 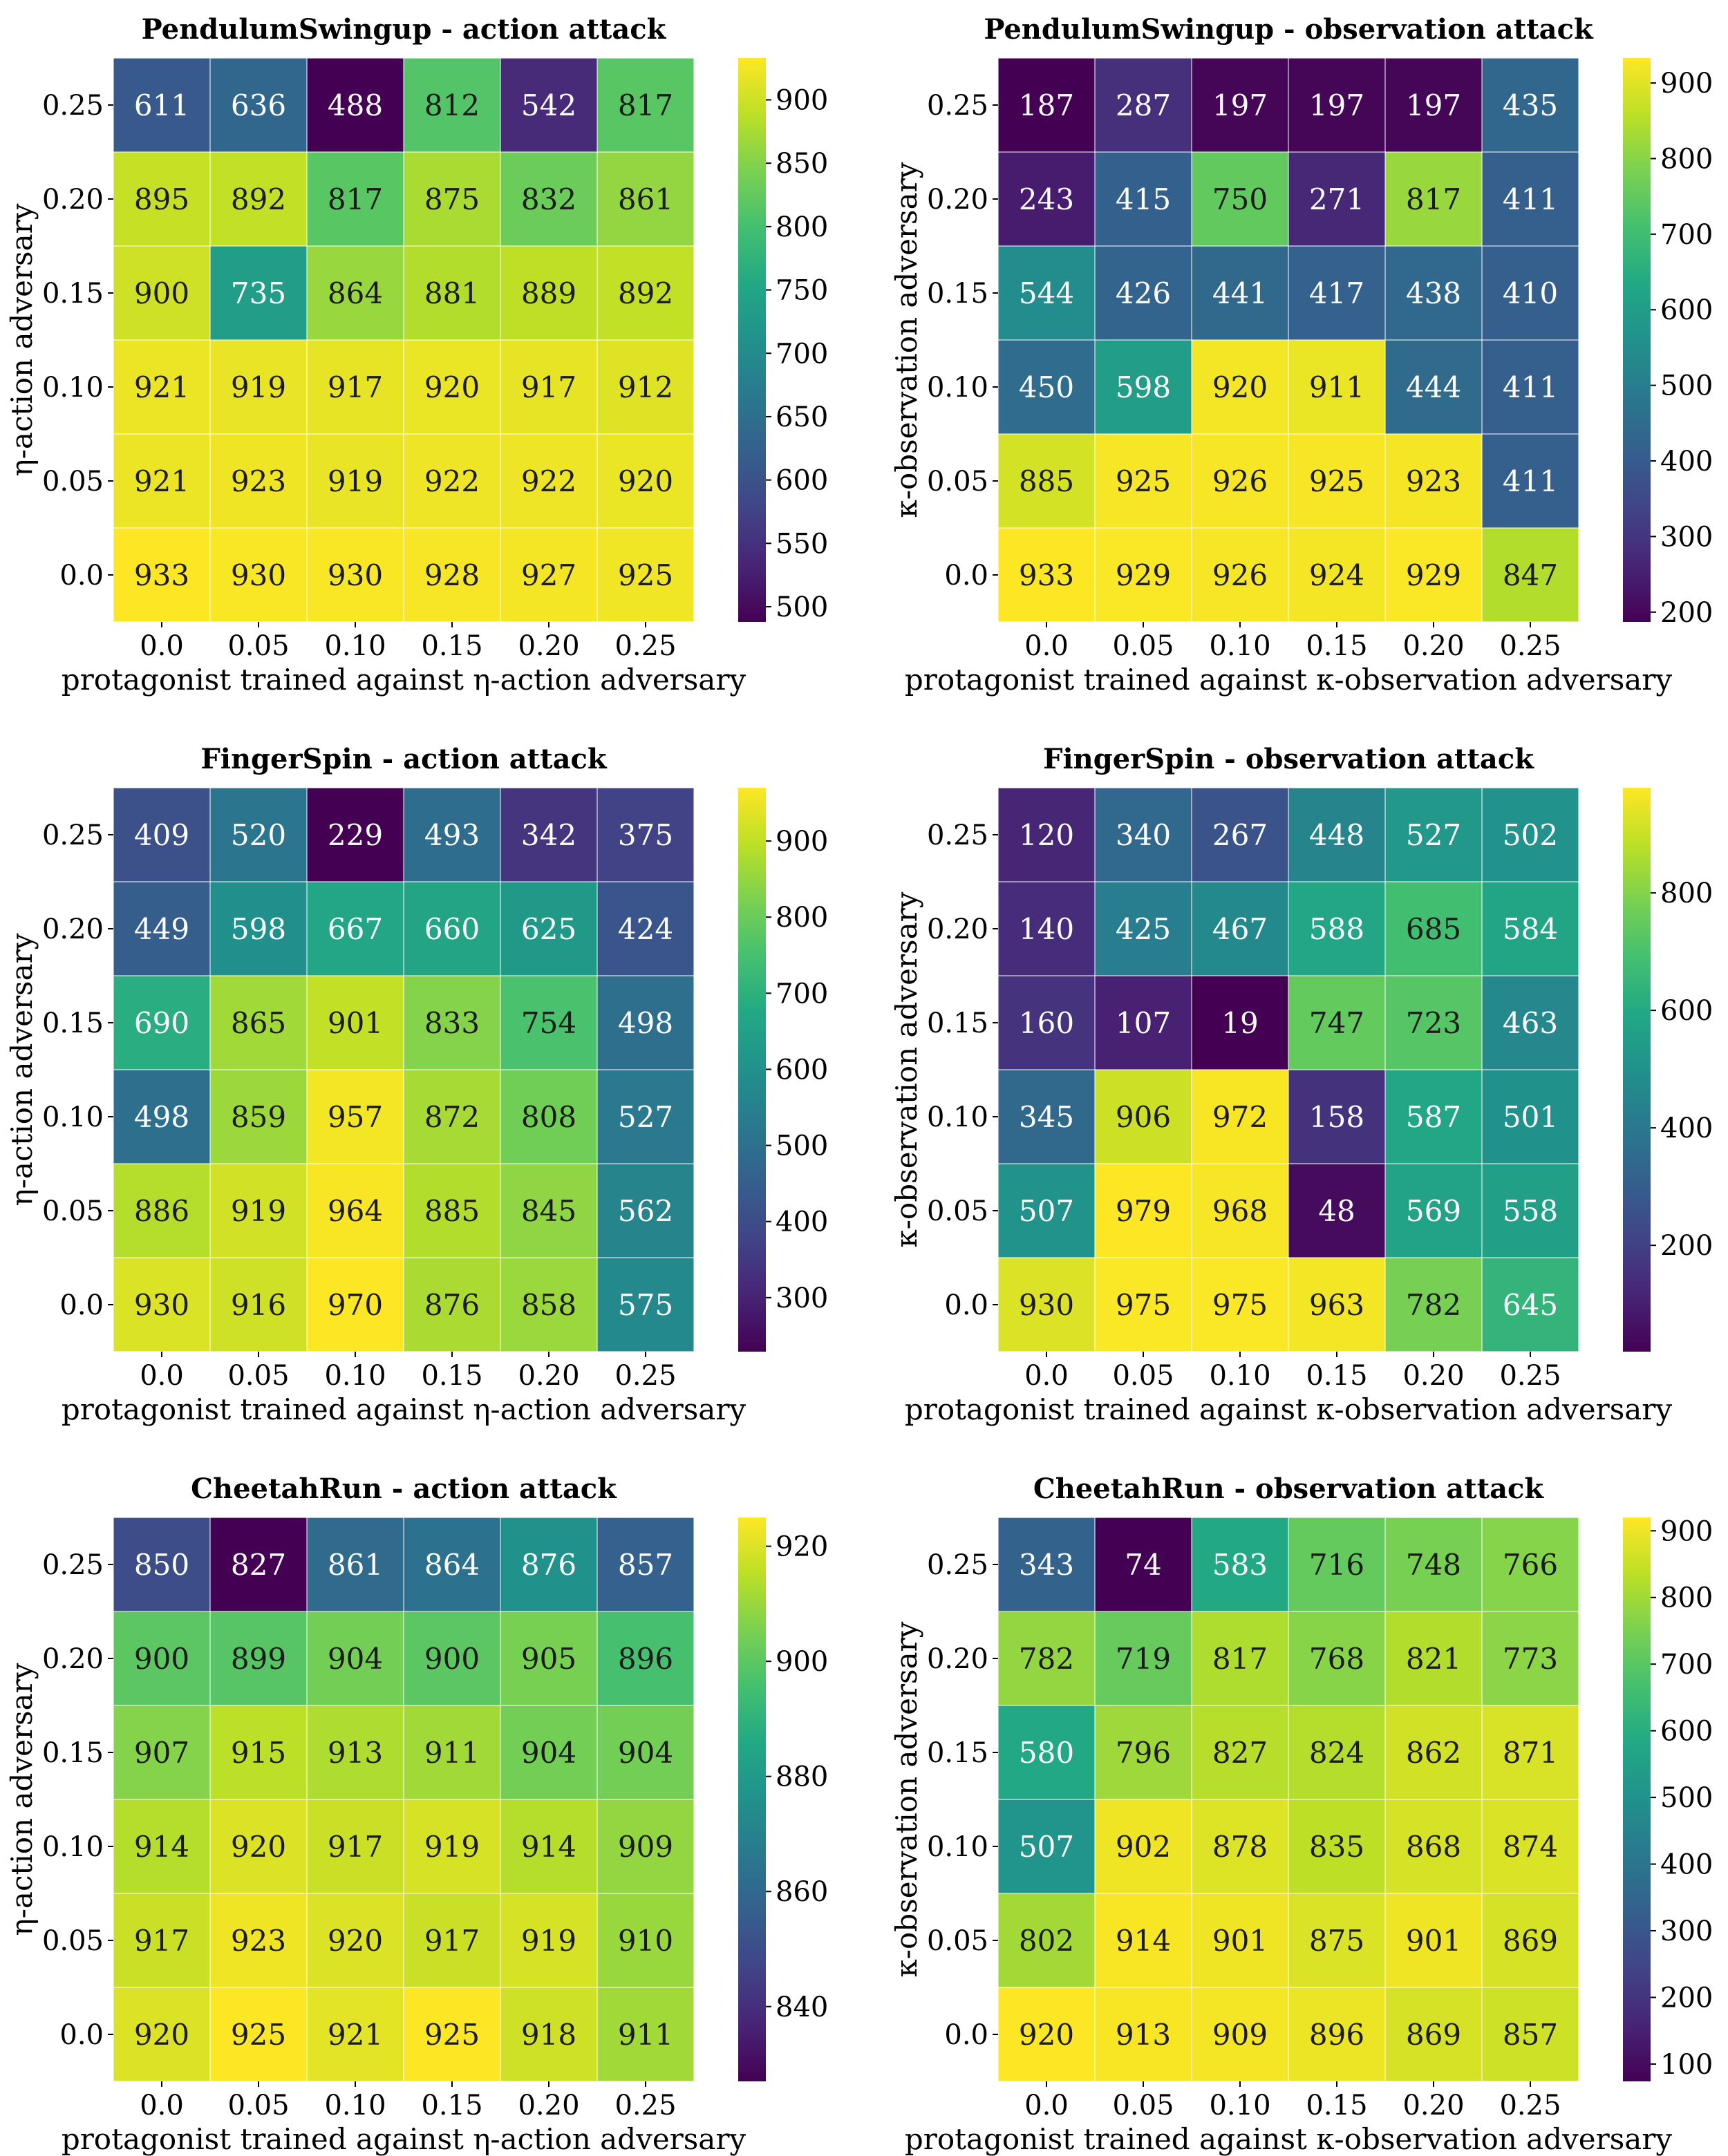 I want to click on cell-value: 562, so click(x=645, y=1211).